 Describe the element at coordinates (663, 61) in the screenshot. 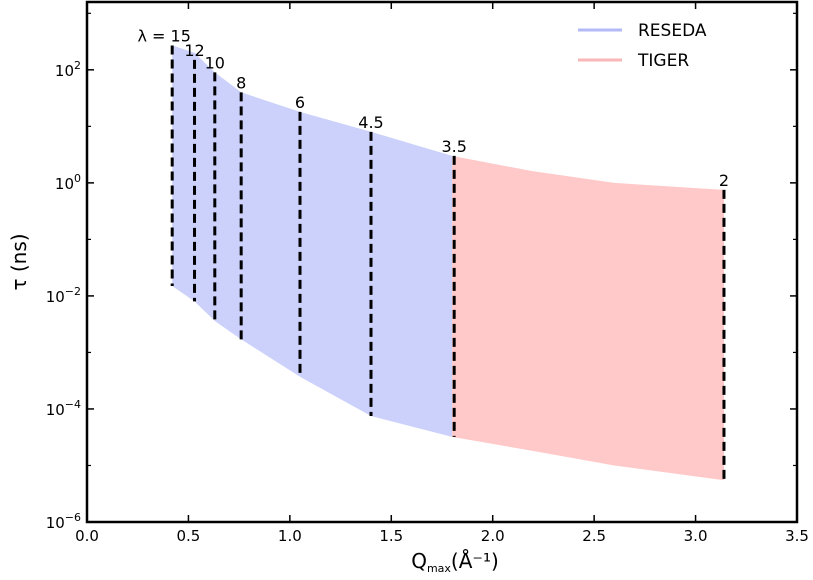

I see `legend-label-tiger: TIGER` at that location.